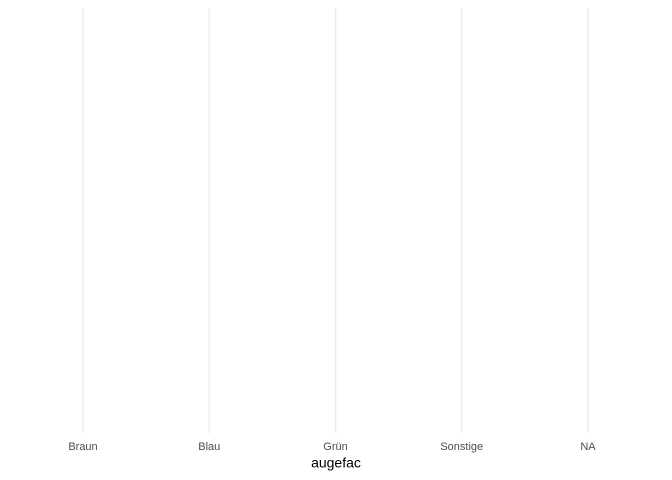 The image size is (672, 480). What do you see at coordinates (209, 447) in the screenshot?
I see `x-tick-label: Blau` at bounding box center [209, 447].